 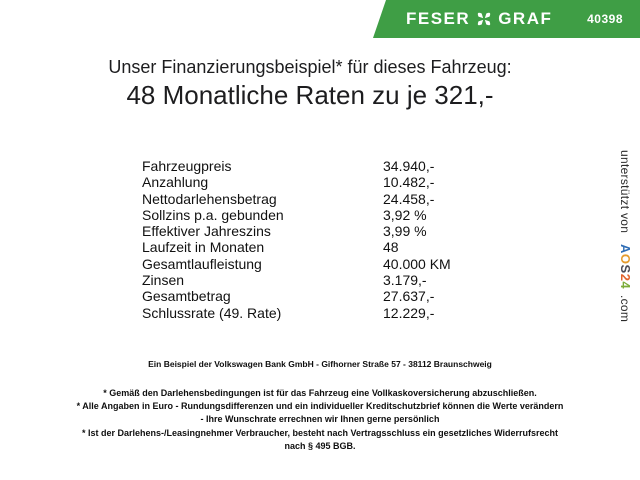 I want to click on row-value: 27.637,-, so click(x=409, y=296).